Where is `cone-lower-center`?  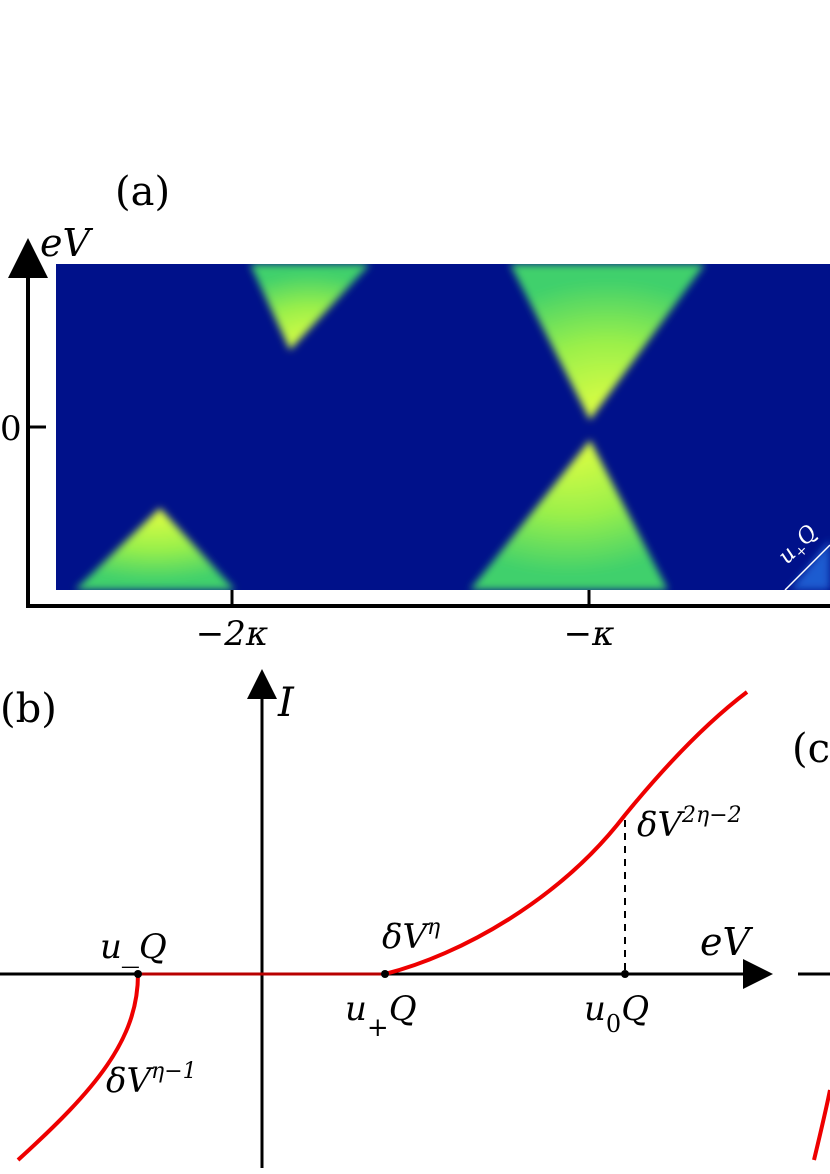
cone-lower-center is located at coordinates (569, 515).